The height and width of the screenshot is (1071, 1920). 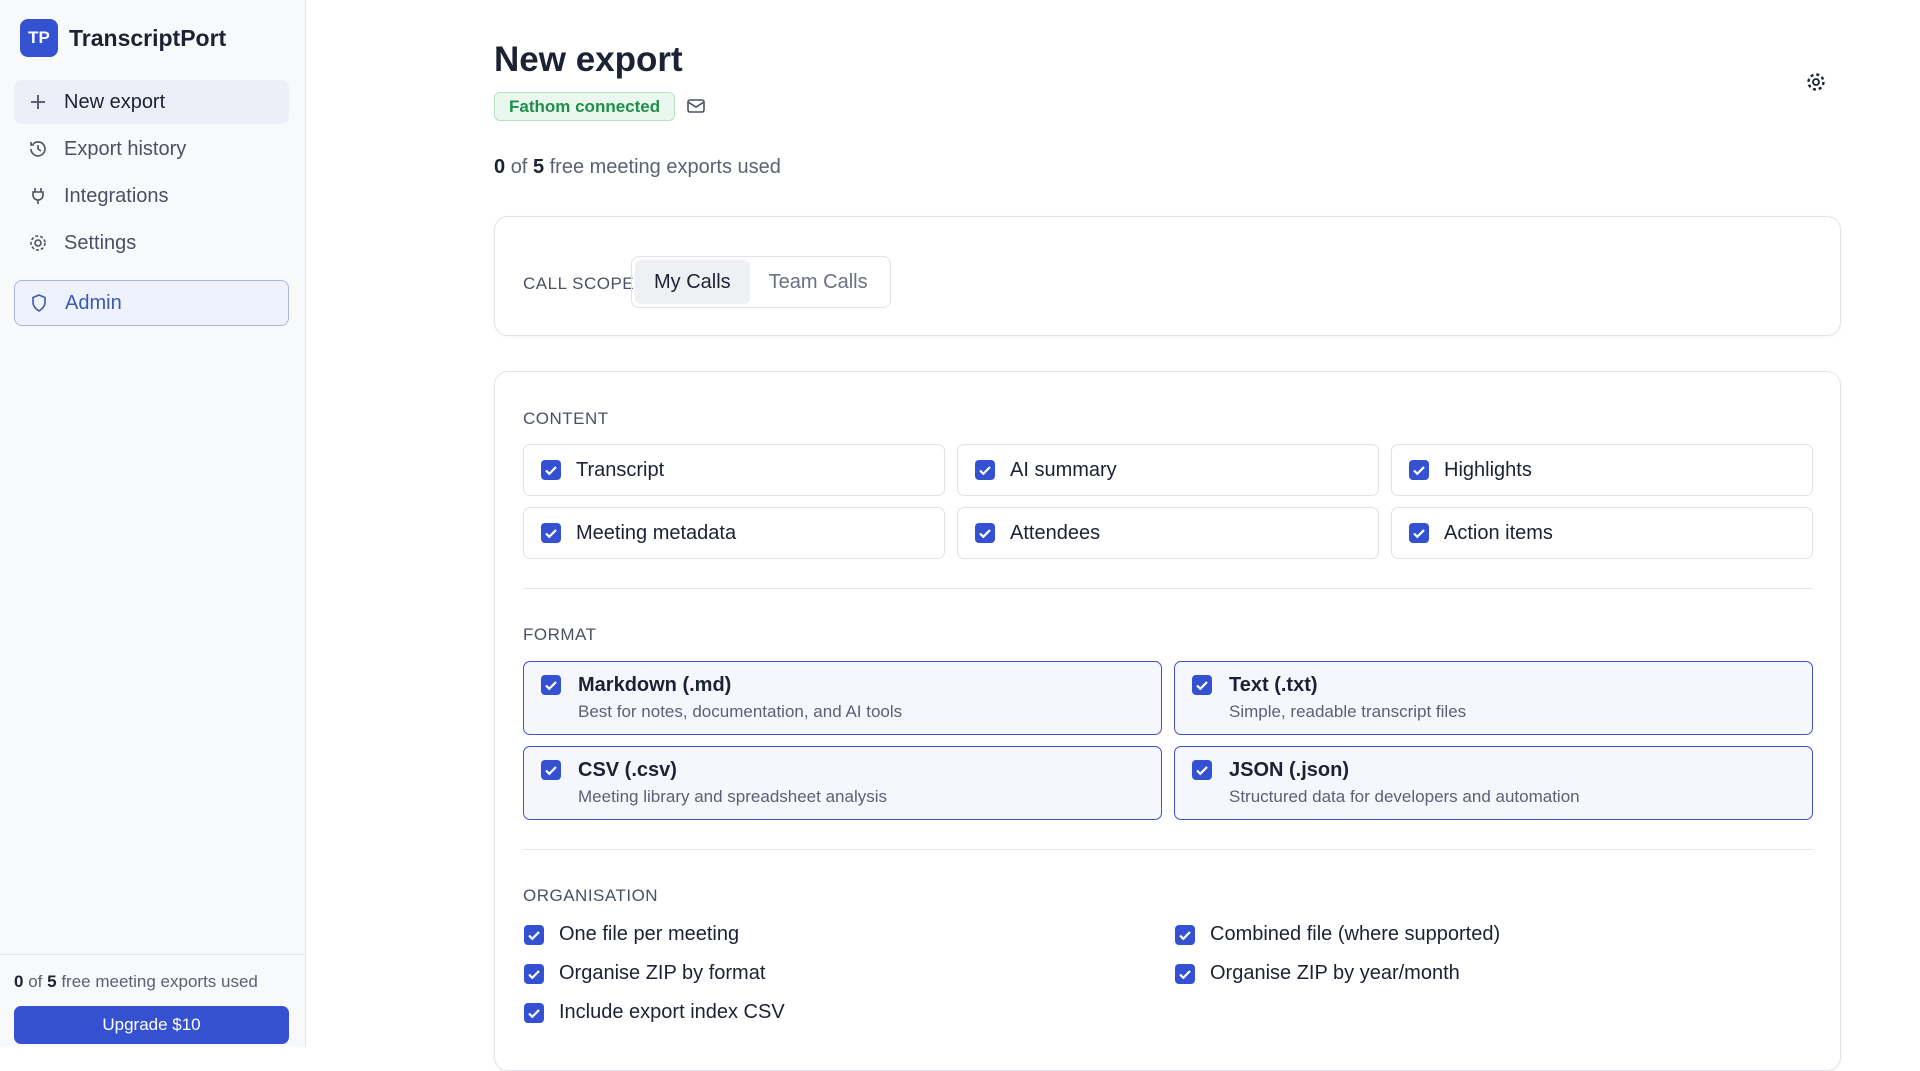 I want to click on option-label: Attendees, so click(x=1055, y=532).